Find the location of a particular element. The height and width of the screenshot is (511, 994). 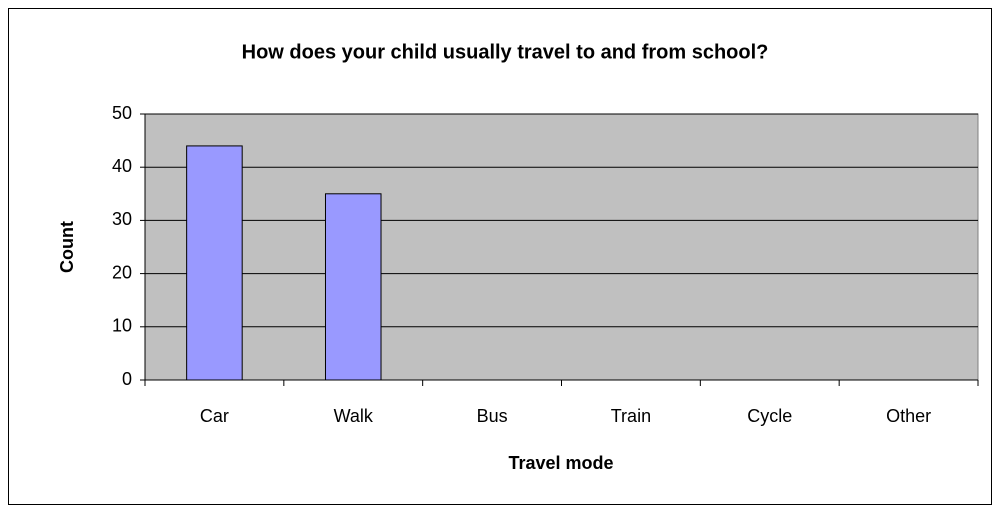

x-tick-label: Other is located at coordinates (908, 416).